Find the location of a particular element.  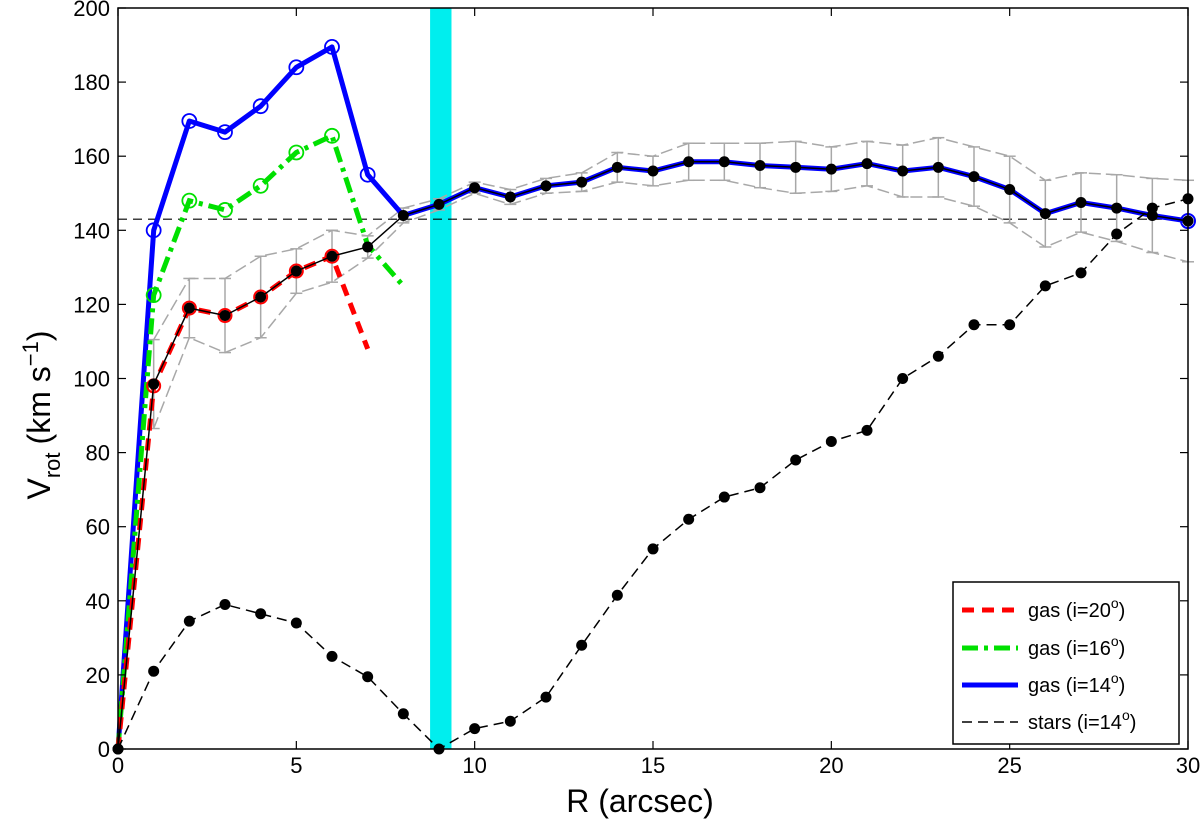

y-tick-label: 160 is located at coordinates (91, 156).